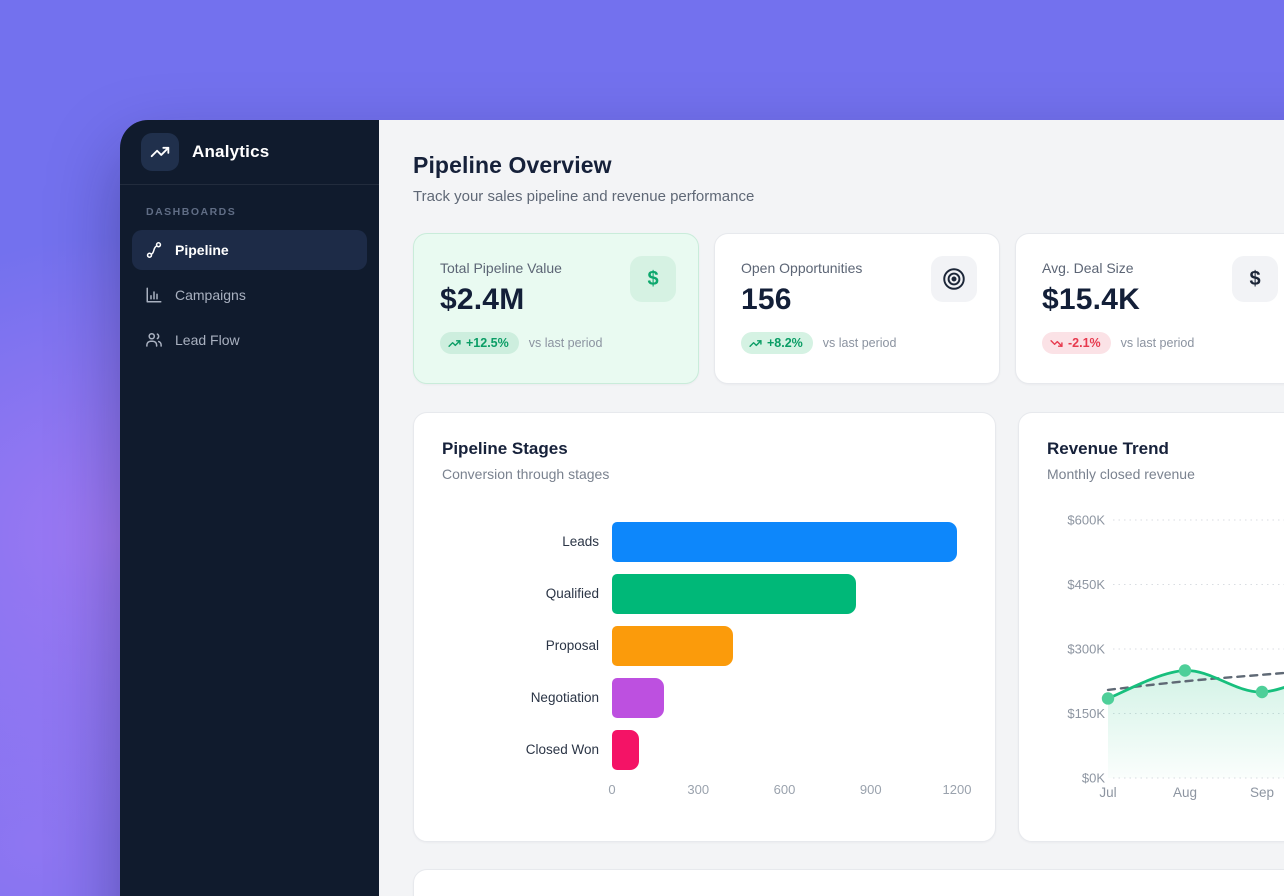 The height and width of the screenshot is (896, 1284). I want to click on data-point-marker-jul, so click(1108, 698).